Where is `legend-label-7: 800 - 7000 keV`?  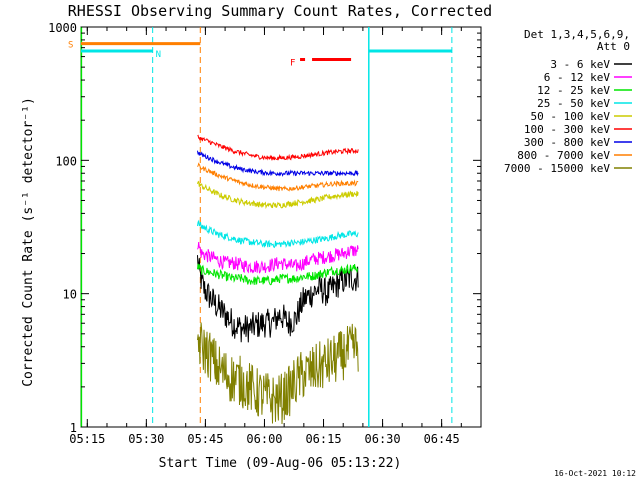
legend-label-7: 800 - 7000 keV is located at coordinates (563, 155).